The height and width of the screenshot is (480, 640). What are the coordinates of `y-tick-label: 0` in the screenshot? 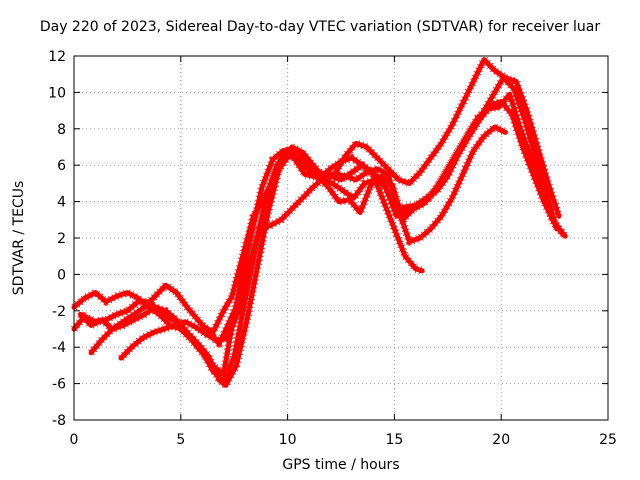 It's located at (61, 275).